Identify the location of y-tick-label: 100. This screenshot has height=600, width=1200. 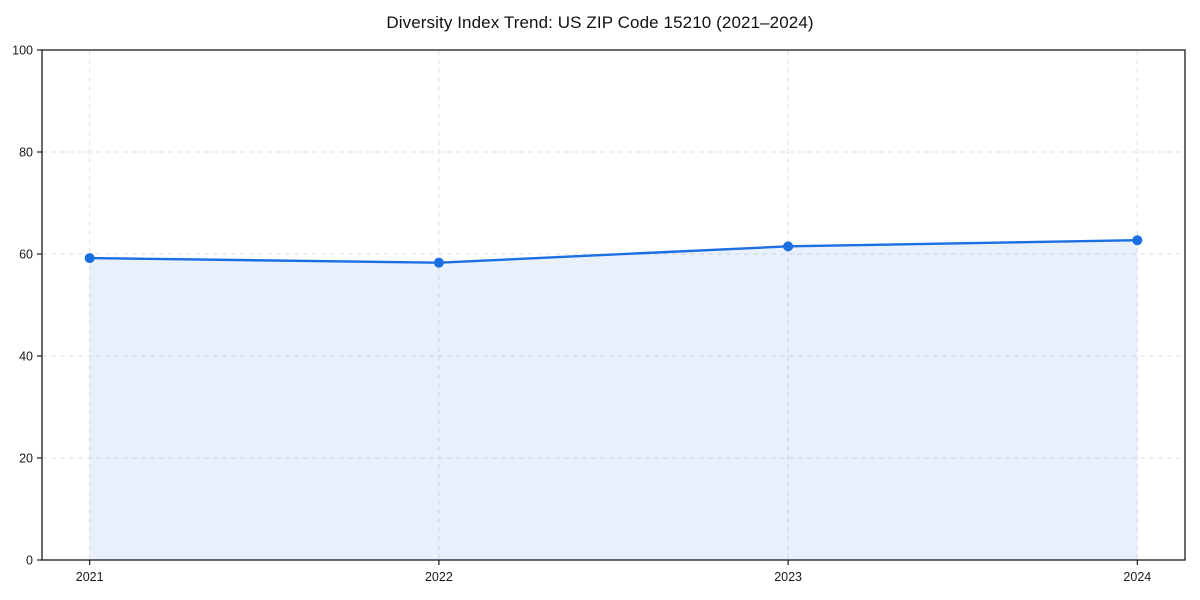
(22, 51).